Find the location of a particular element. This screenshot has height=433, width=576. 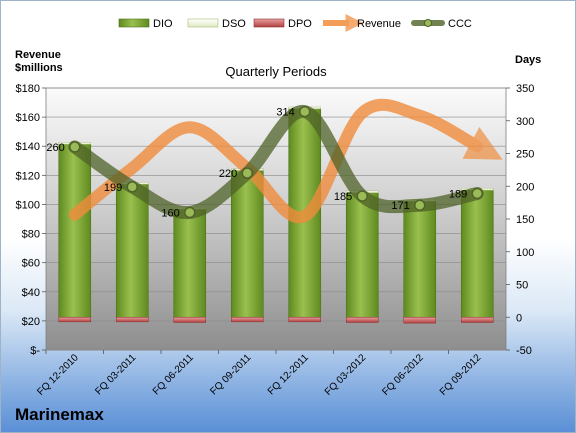

legend-swatch-ccc-marker is located at coordinates (428, 23).